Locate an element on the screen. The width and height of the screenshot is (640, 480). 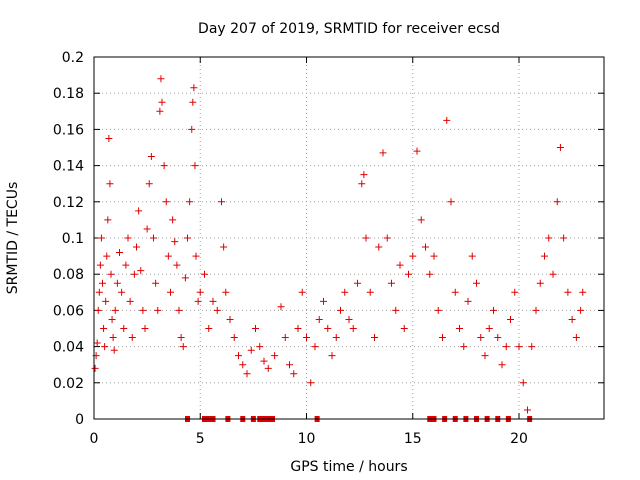
x-tick-label: 0 is located at coordinates (94, 439).